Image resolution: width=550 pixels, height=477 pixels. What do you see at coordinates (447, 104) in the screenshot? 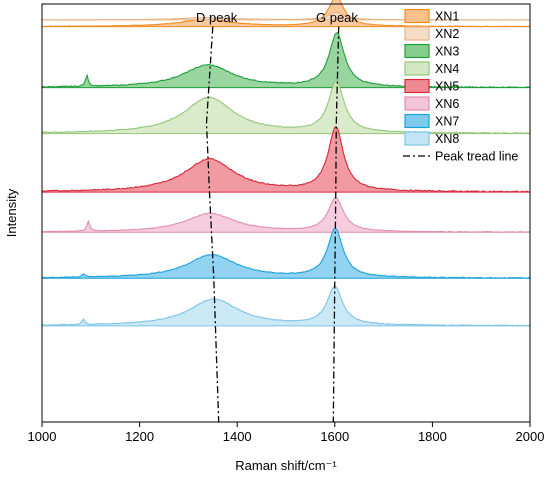
I see `legend-label-xn6: XN6` at bounding box center [447, 104].